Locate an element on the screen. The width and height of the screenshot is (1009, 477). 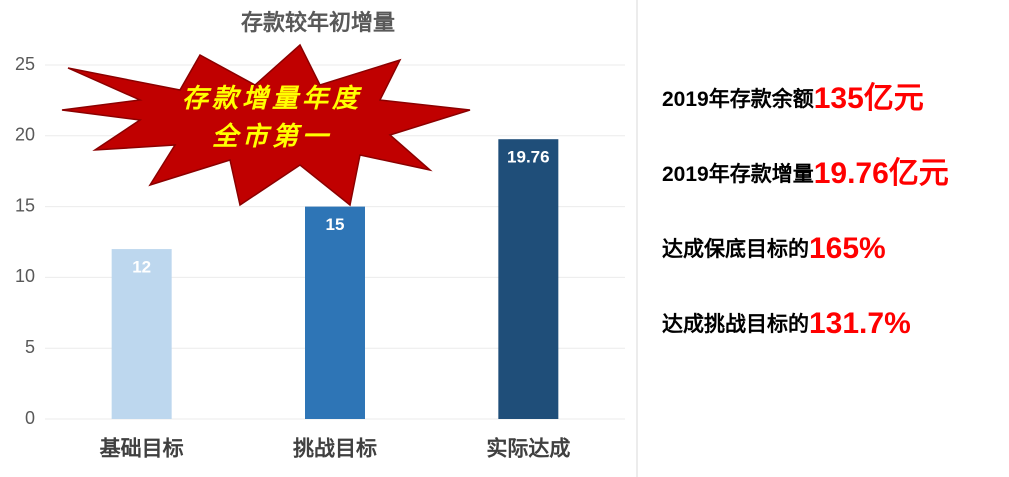
annotation: 存款增量年度 is located at coordinates (272, 98).